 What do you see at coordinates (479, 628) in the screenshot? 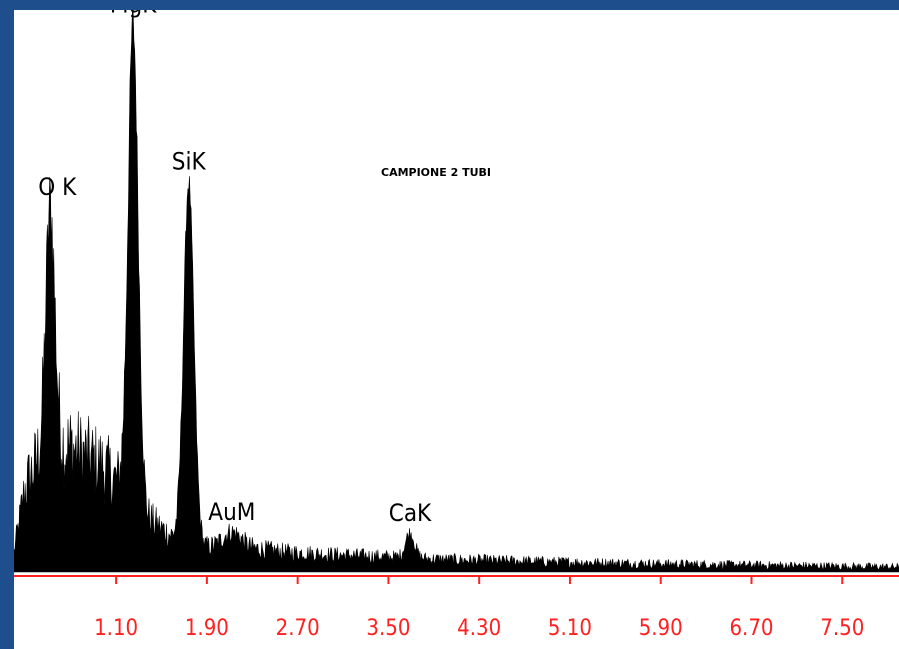
I see `x-tick-label: 4.30` at bounding box center [479, 628].